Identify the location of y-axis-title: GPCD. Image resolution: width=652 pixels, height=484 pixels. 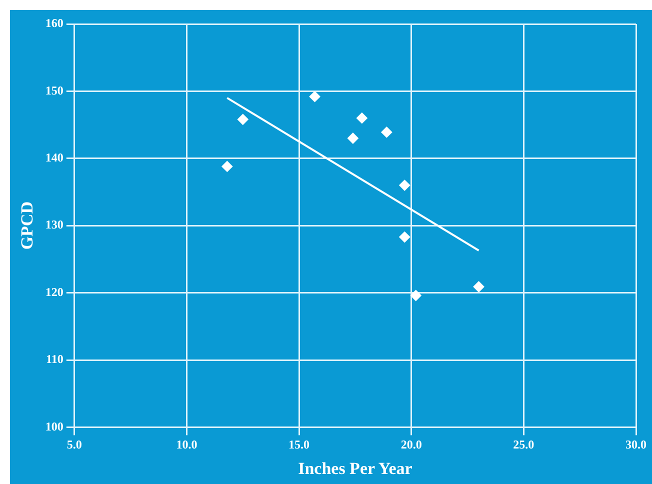
(27, 226).